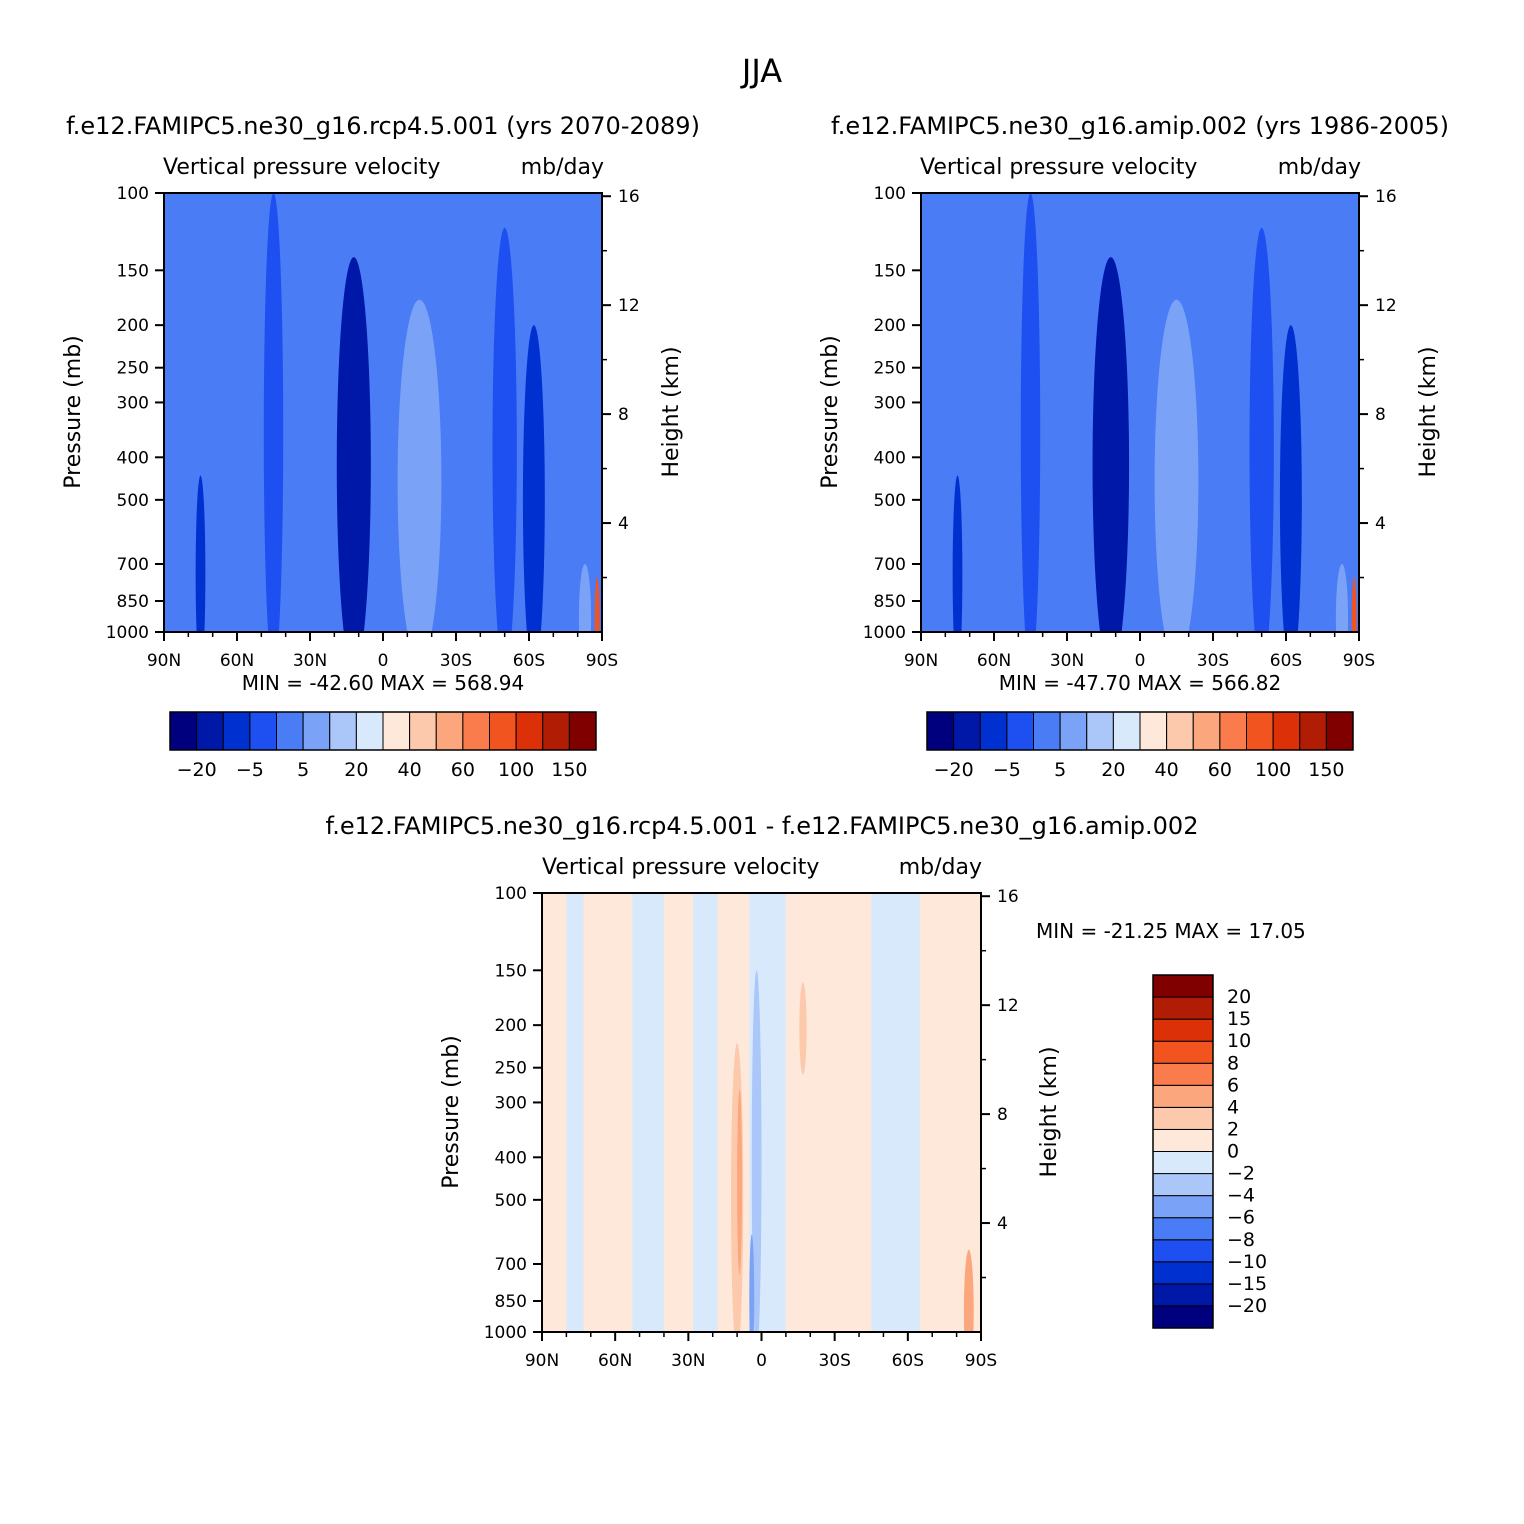 The image size is (1524, 1524). I want to click on x-tick-label: 0, so click(1140, 661).